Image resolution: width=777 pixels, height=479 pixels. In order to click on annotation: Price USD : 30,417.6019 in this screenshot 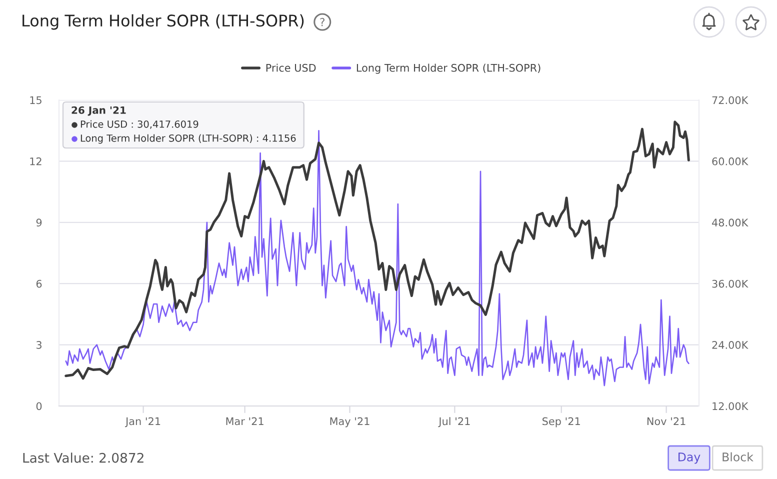, I will do `click(139, 124)`.